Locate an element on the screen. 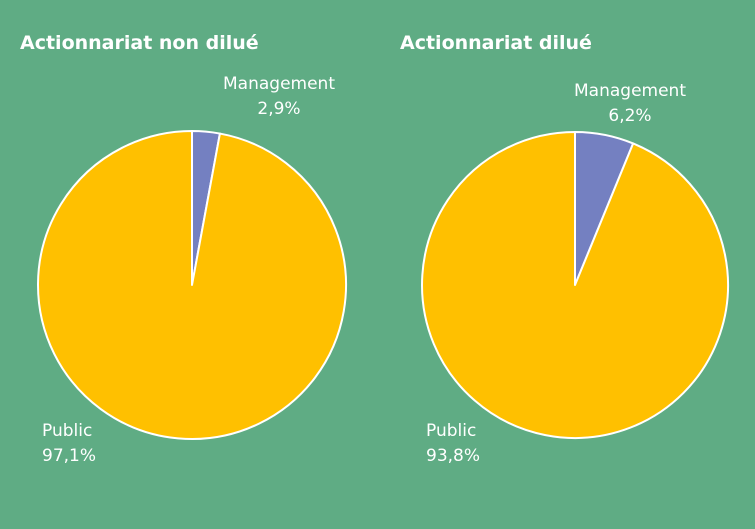  slice-value-public: 97,1% is located at coordinates (69, 456).